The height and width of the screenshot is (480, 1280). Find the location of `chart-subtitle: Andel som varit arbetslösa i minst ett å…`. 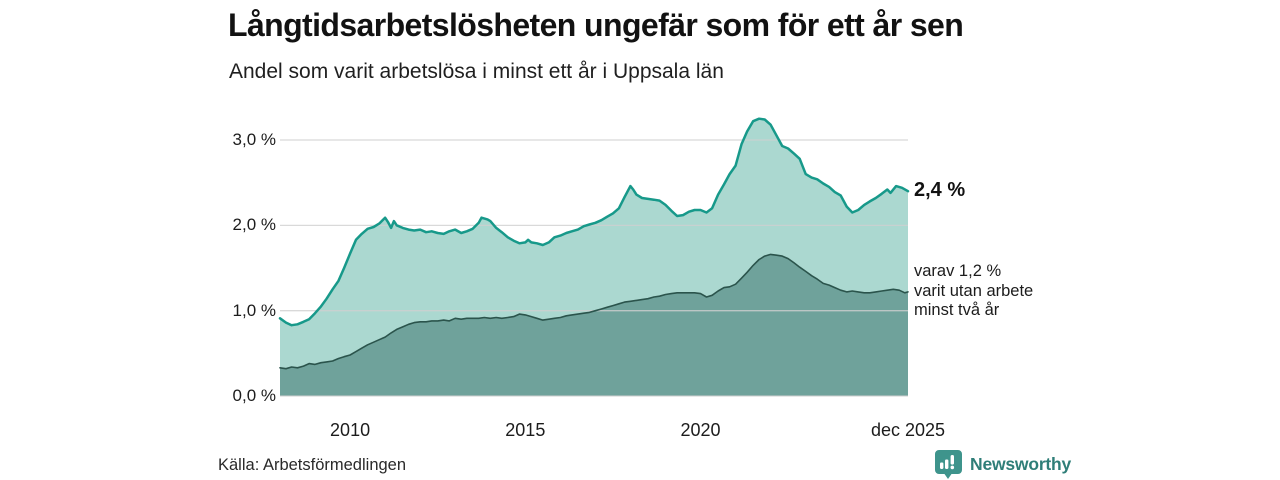

chart-subtitle: Andel som varit arbetslösa i minst ett å… is located at coordinates (476, 71).